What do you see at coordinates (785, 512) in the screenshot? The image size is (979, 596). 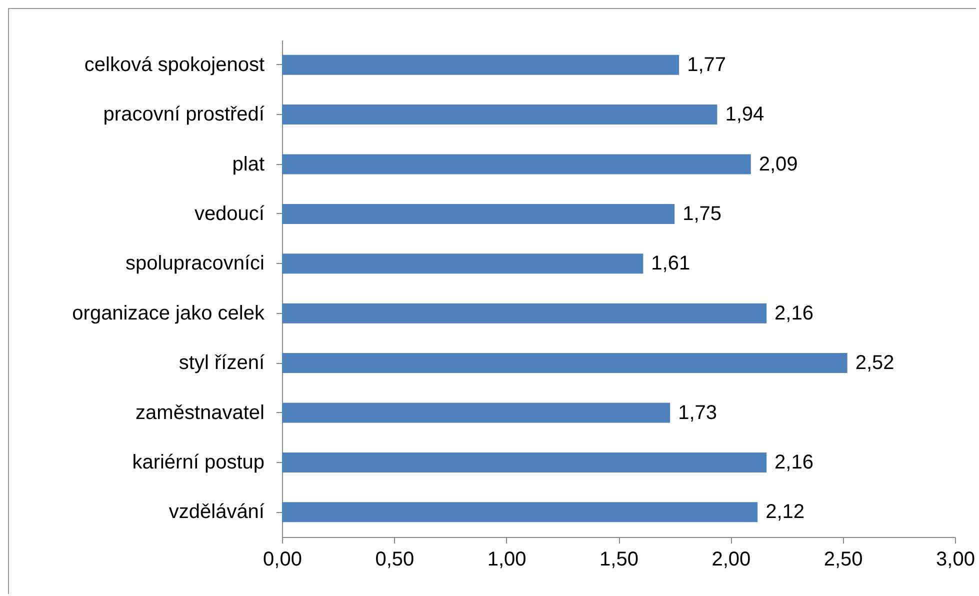 I see `data-label: 2,12` at bounding box center [785, 512].